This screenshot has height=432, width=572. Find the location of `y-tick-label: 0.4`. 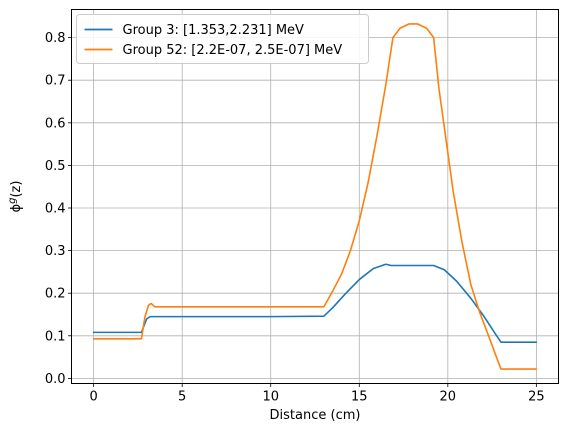

y-tick-label: 0.4 is located at coordinates (55, 209).